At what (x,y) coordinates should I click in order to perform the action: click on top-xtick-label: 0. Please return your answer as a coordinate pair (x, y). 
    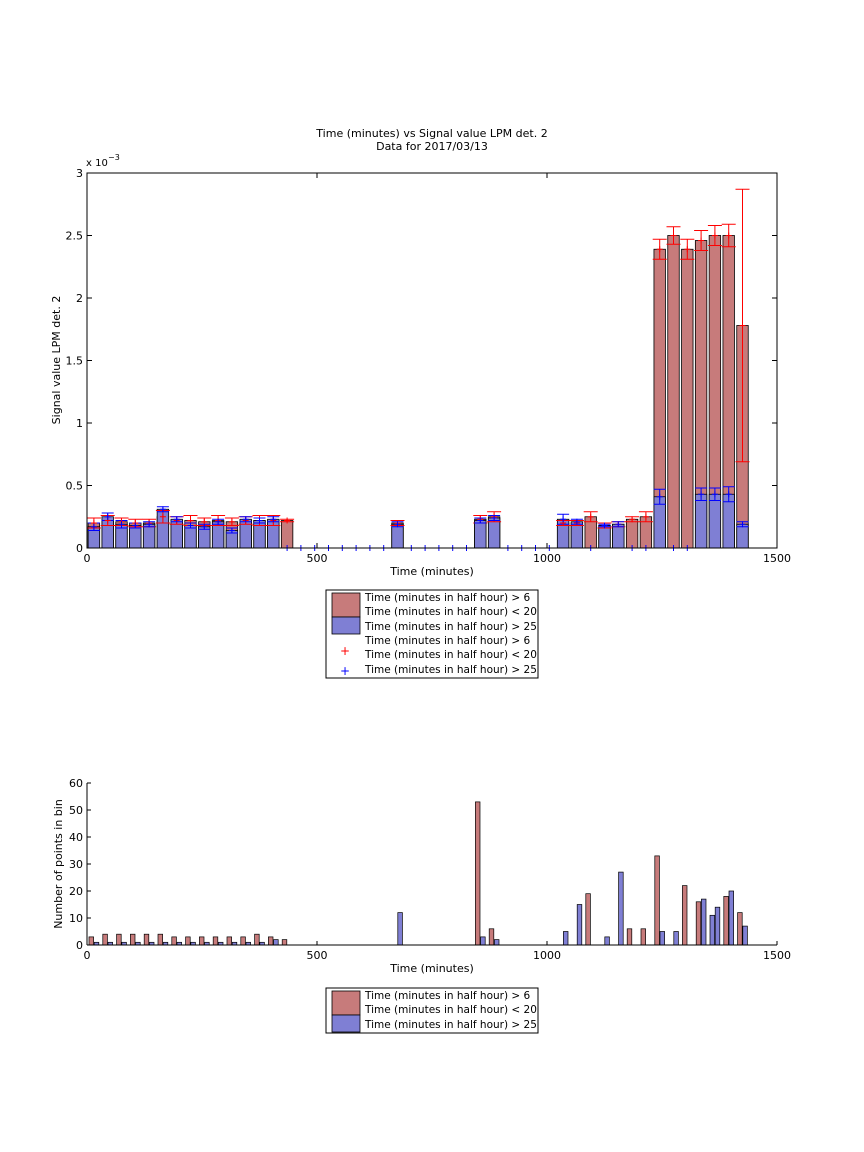
    Looking at the image, I should click on (87, 558).